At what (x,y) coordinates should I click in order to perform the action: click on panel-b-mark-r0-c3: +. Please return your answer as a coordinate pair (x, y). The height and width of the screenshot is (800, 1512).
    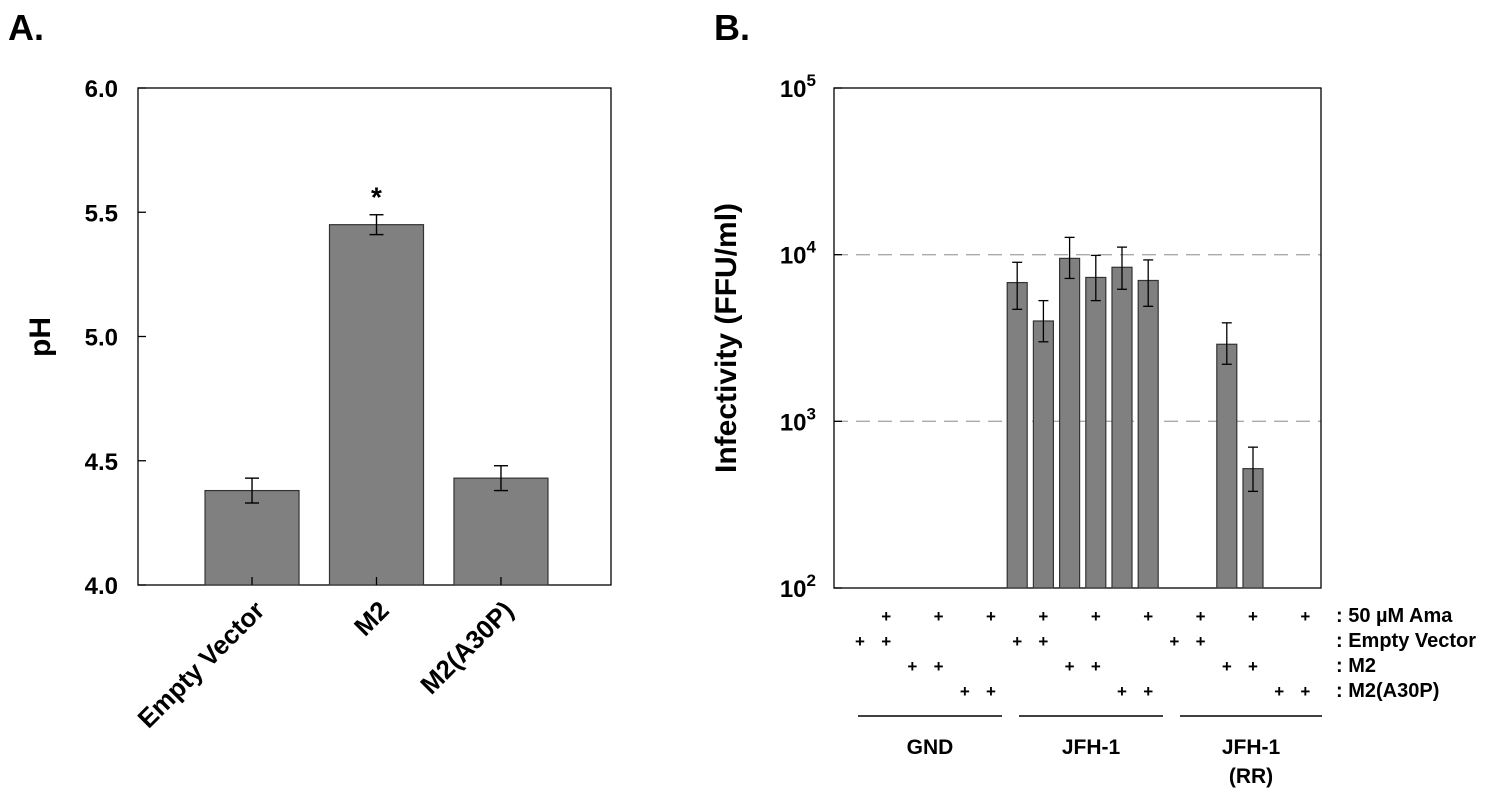
    Looking at the image, I should click on (939, 616).